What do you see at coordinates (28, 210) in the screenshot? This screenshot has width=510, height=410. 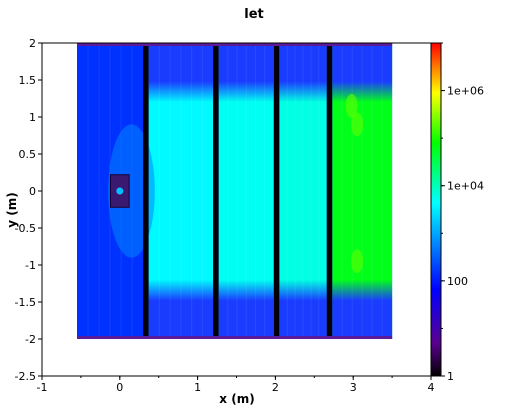 I see `y-axis: 2 1.5 1 0.5 0 -0.5 -1 -1.5 -2 -2.5` at bounding box center [28, 210].